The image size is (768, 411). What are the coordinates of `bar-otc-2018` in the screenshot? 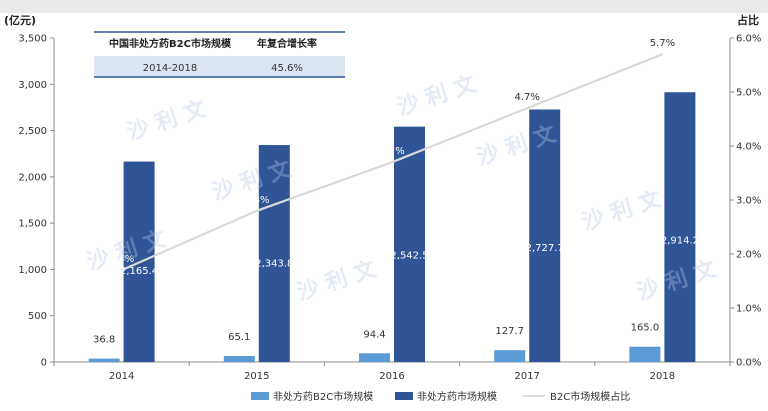 It's located at (680, 227).